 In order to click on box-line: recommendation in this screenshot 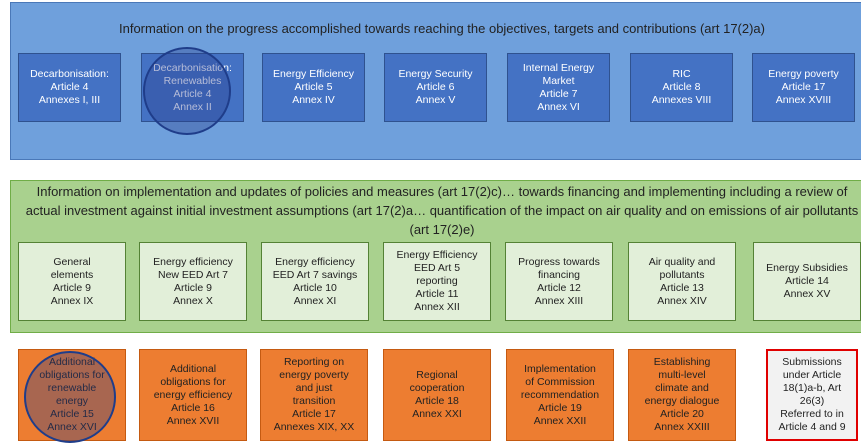, I will do `click(560, 394)`.